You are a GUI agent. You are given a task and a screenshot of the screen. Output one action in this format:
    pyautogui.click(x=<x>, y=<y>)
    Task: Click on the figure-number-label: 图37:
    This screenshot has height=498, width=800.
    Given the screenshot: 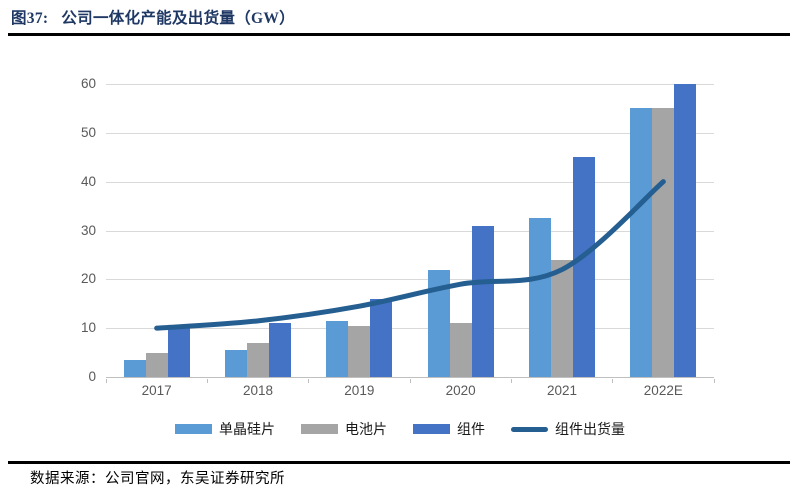 What is the action you would take?
    pyautogui.click(x=30, y=18)
    